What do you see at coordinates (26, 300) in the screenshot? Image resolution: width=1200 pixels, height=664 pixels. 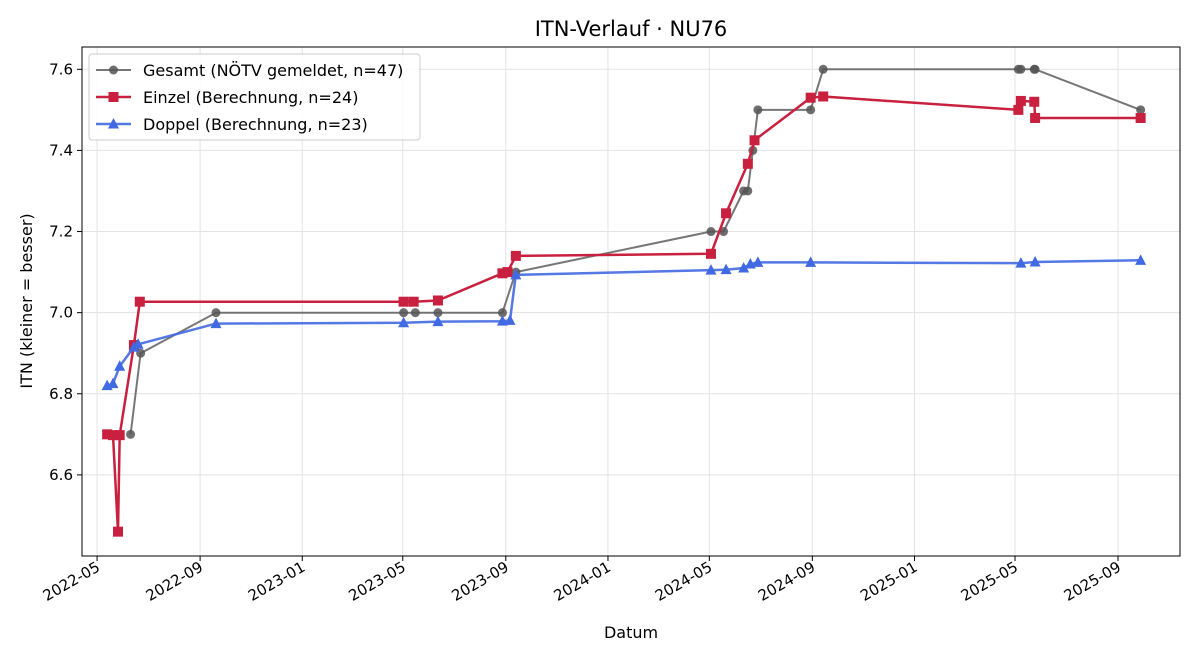 I see `y-axis-title: ITN (kleiner = besser)` at bounding box center [26, 300].